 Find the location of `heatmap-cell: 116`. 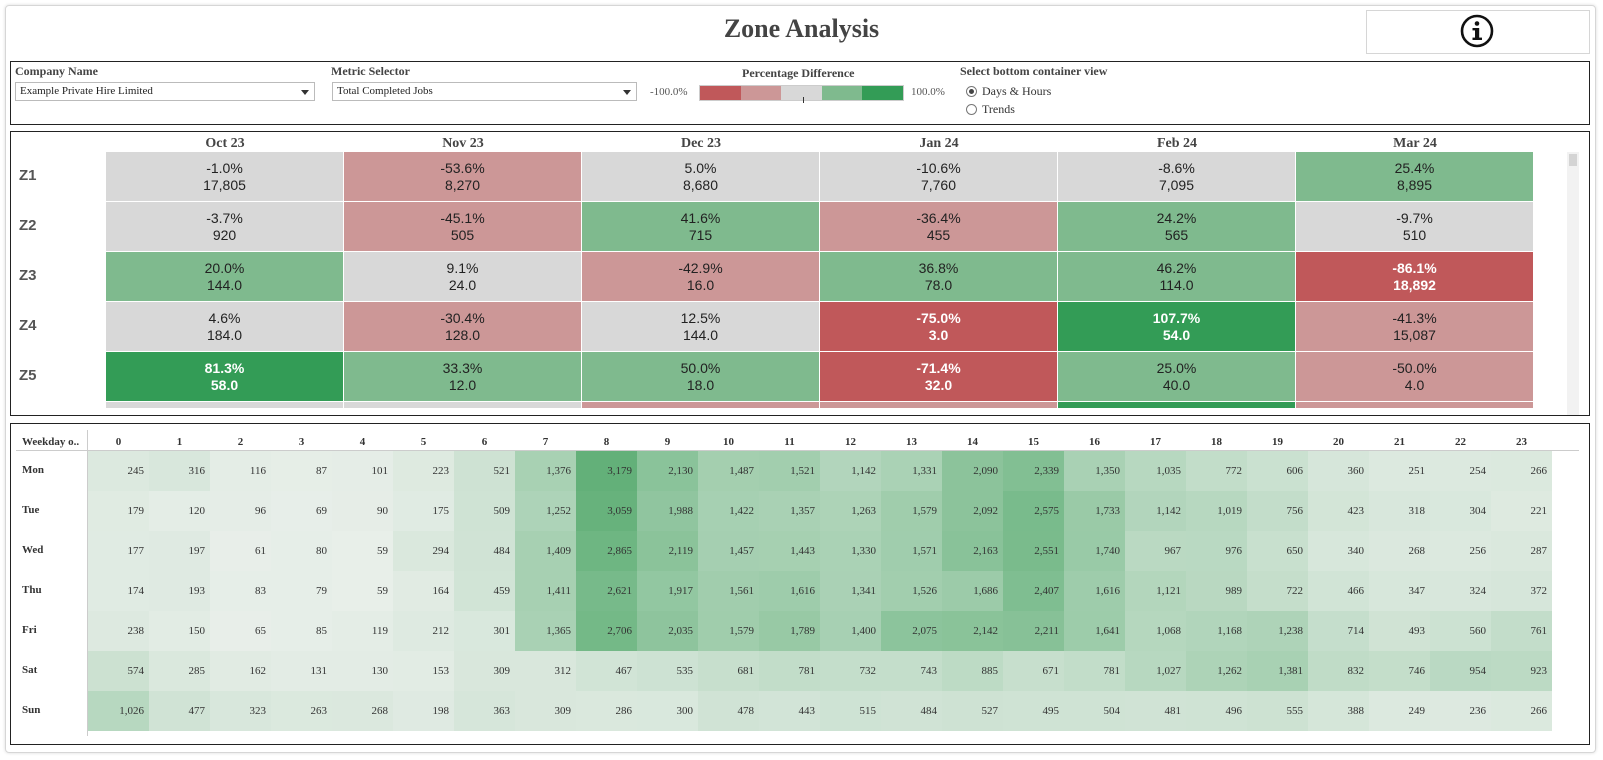

heatmap-cell: 116 is located at coordinates (240, 471).